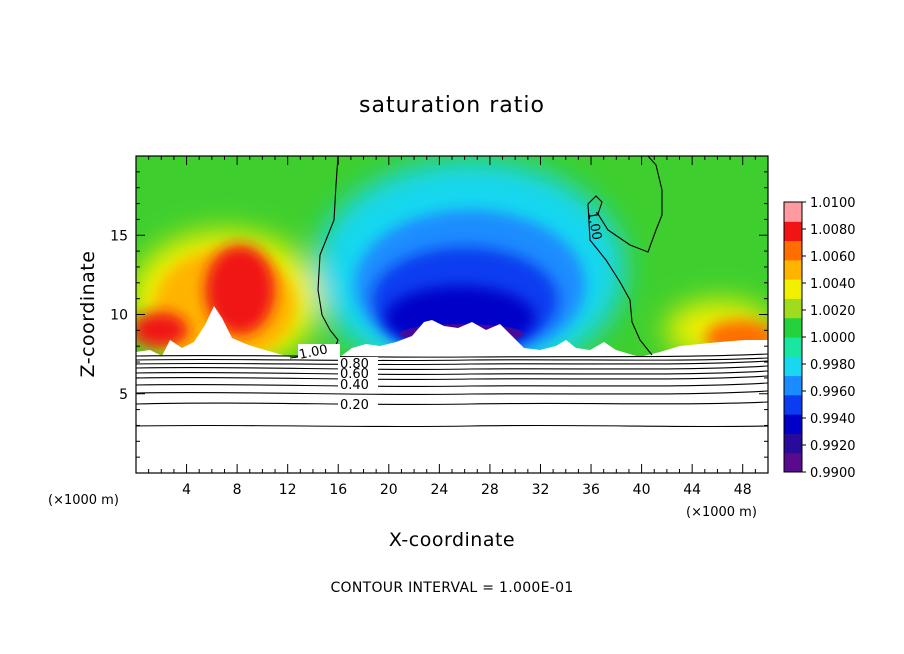 The height and width of the screenshot is (654, 904). What do you see at coordinates (721, 512) in the screenshot?
I see `x-unit-right: (×1000 m)` at bounding box center [721, 512].